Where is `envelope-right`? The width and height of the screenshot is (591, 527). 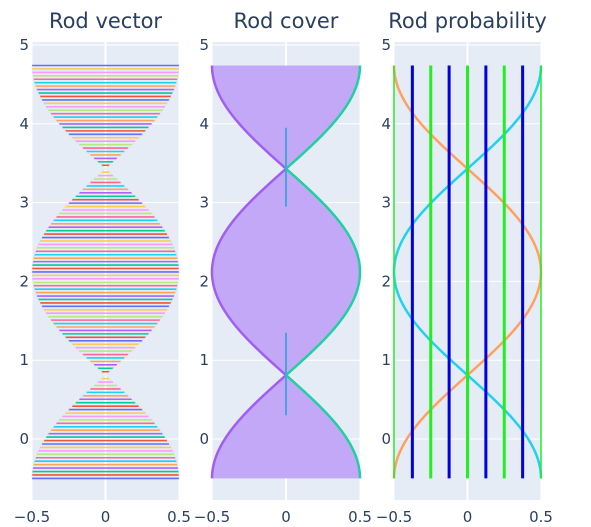 envelope-right is located at coordinates (142, 272).